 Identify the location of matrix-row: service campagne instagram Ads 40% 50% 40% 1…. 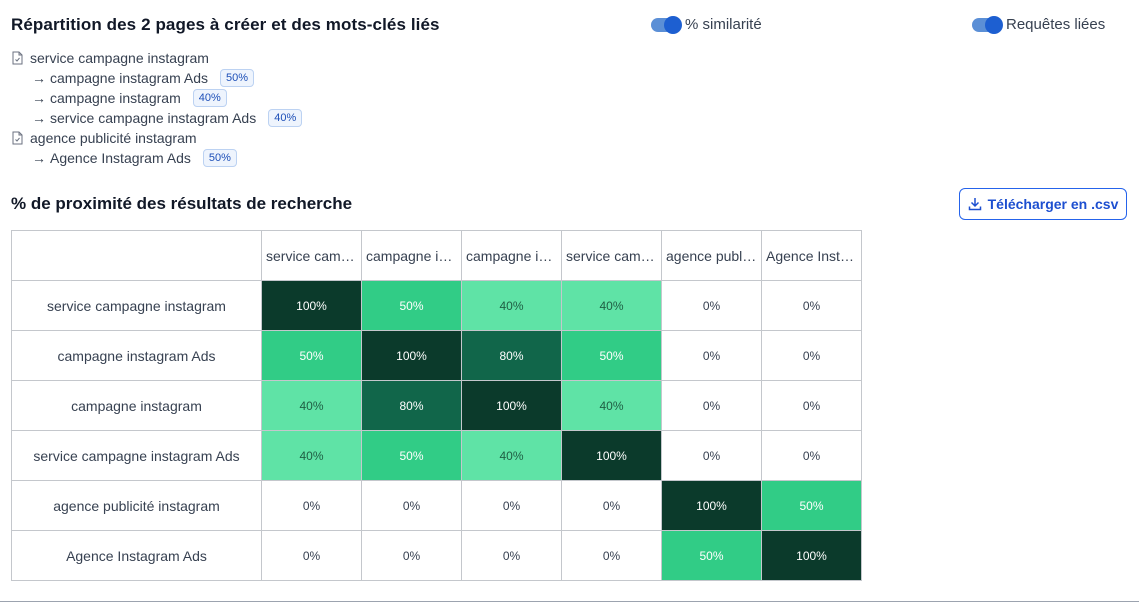
(436, 455).